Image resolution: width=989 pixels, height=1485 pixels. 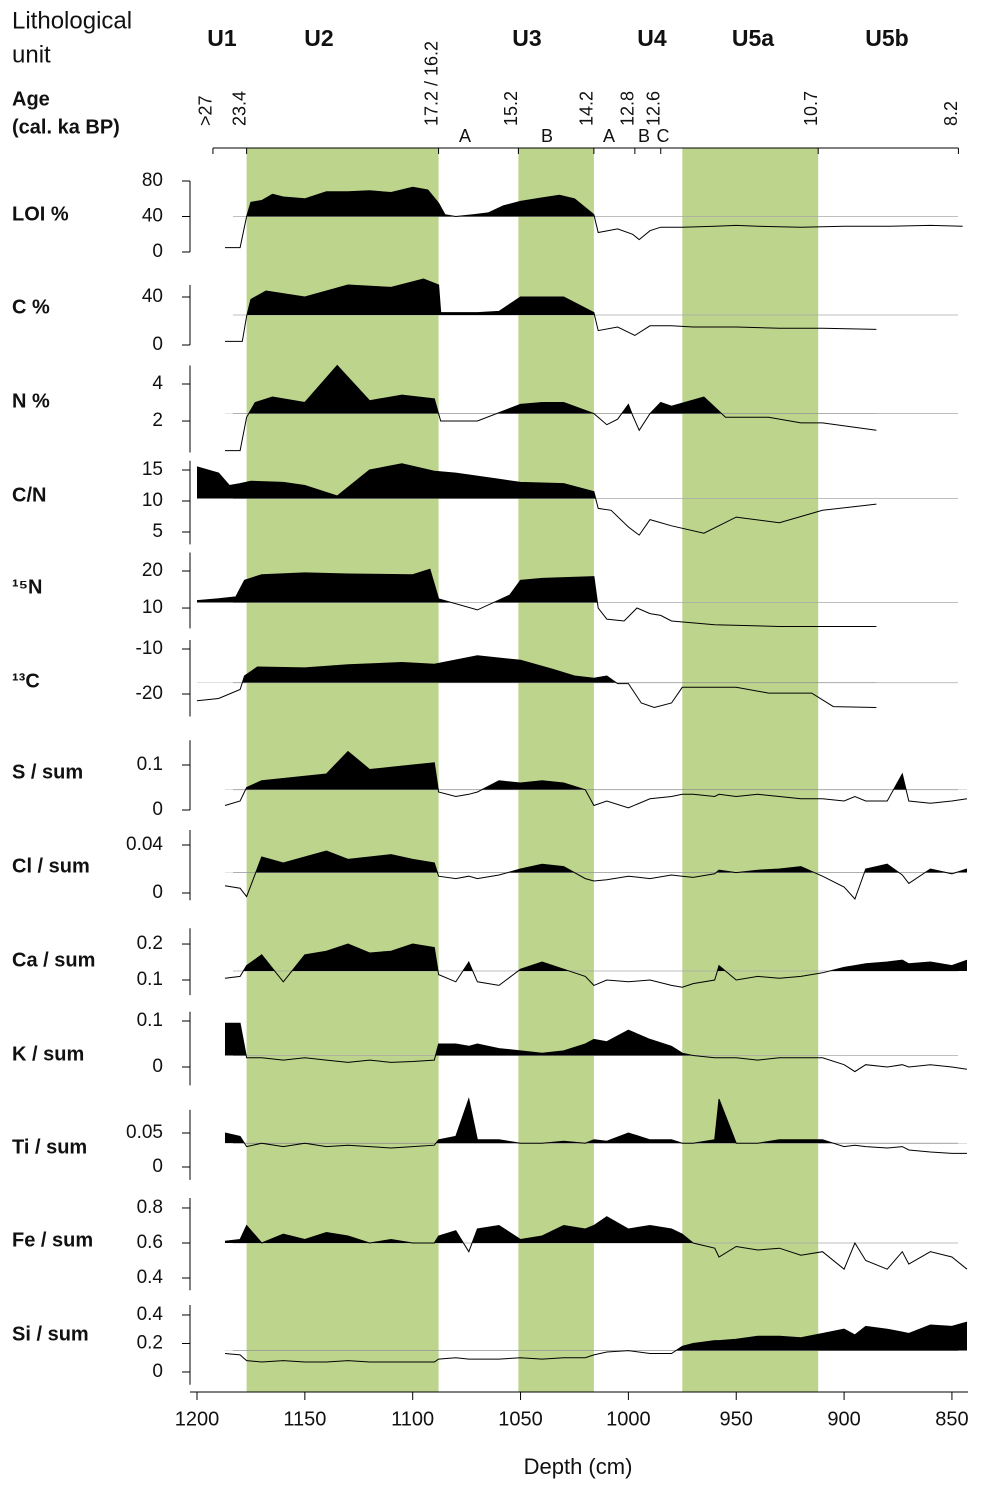 What do you see at coordinates (663, 136) in the screenshot?
I see `subunit-label: C` at bounding box center [663, 136].